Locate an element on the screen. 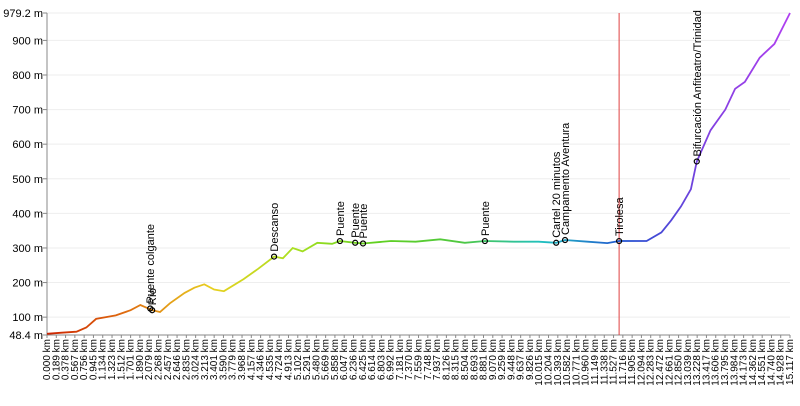  x-tick-label: 10.582 km is located at coordinates (567, 362).